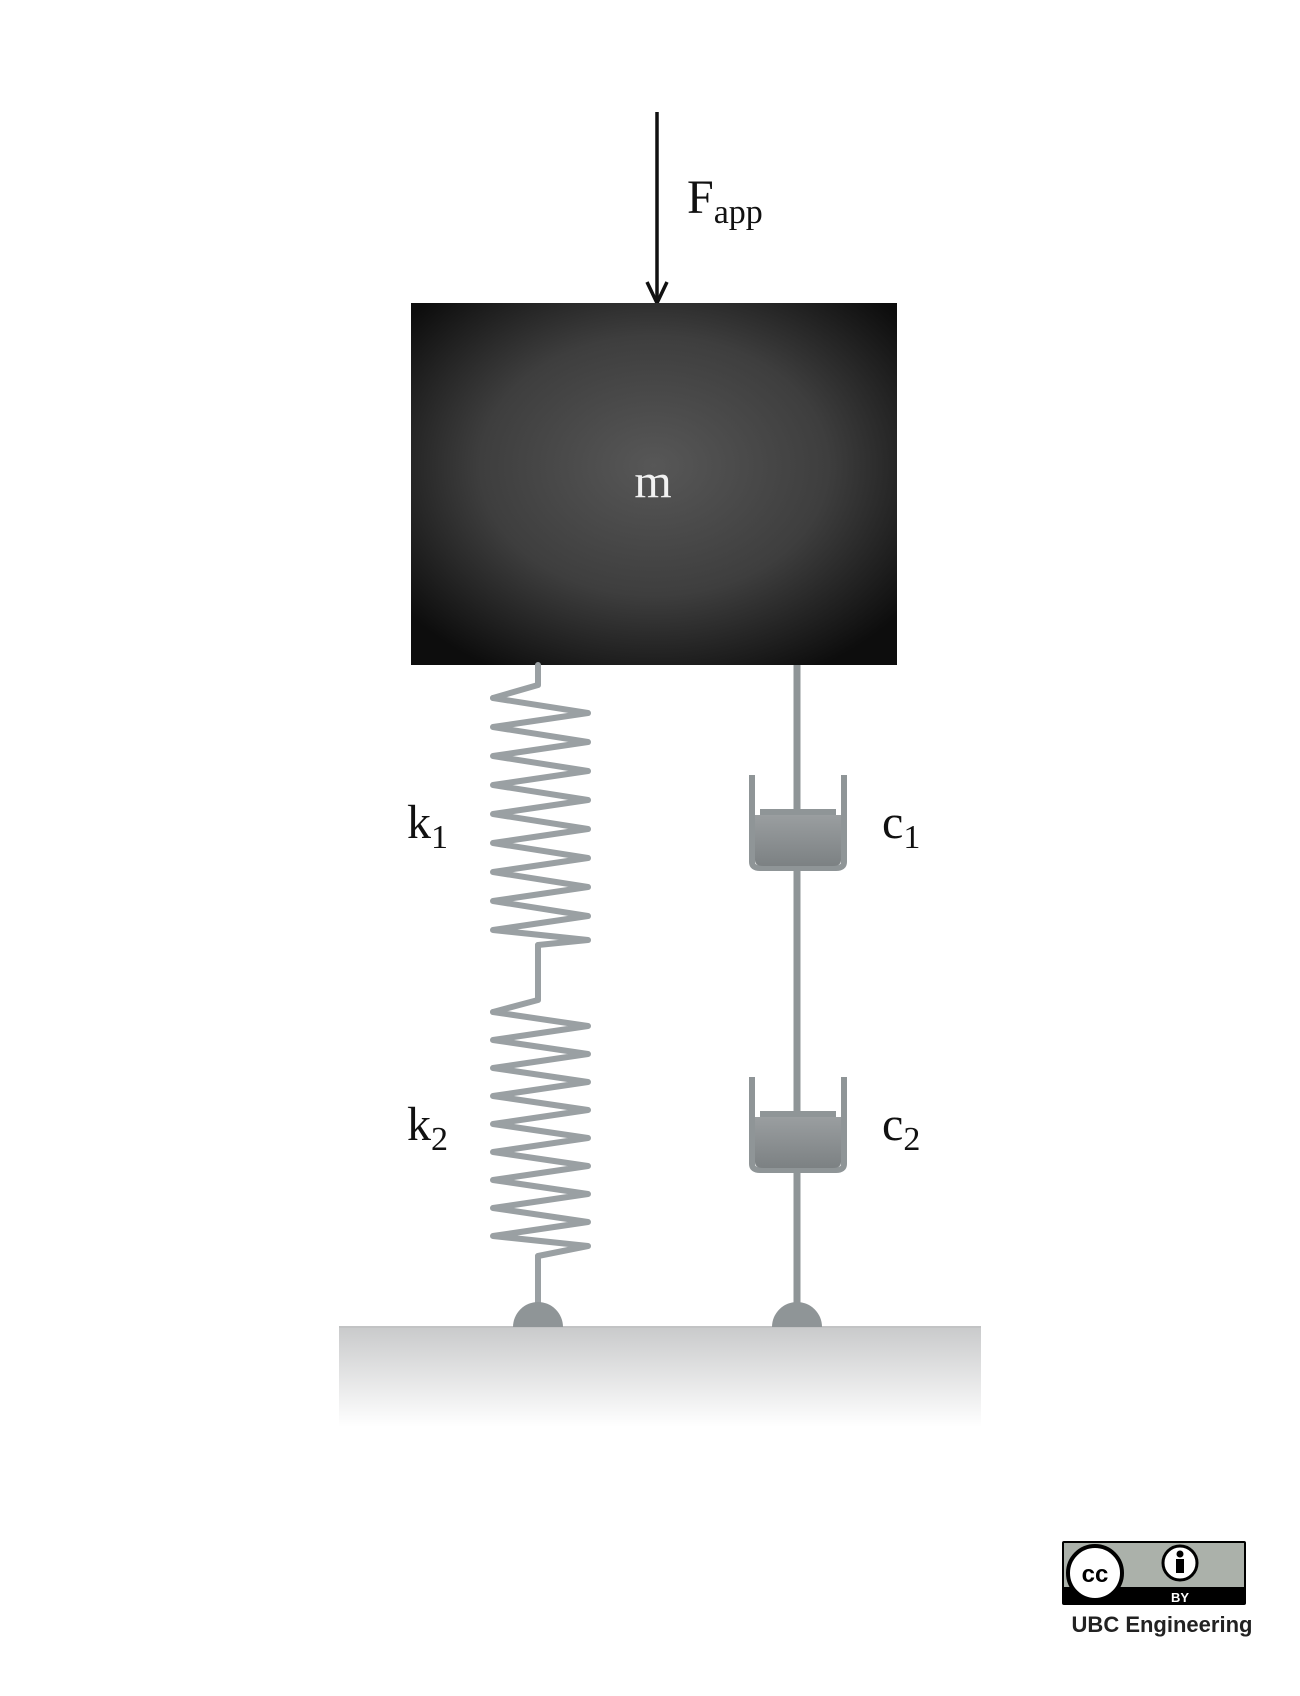 The width and height of the screenshot is (1300, 1696). What do you see at coordinates (1180, 1563) in the screenshot?
I see `attribution-person-icon` at bounding box center [1180, 1563].